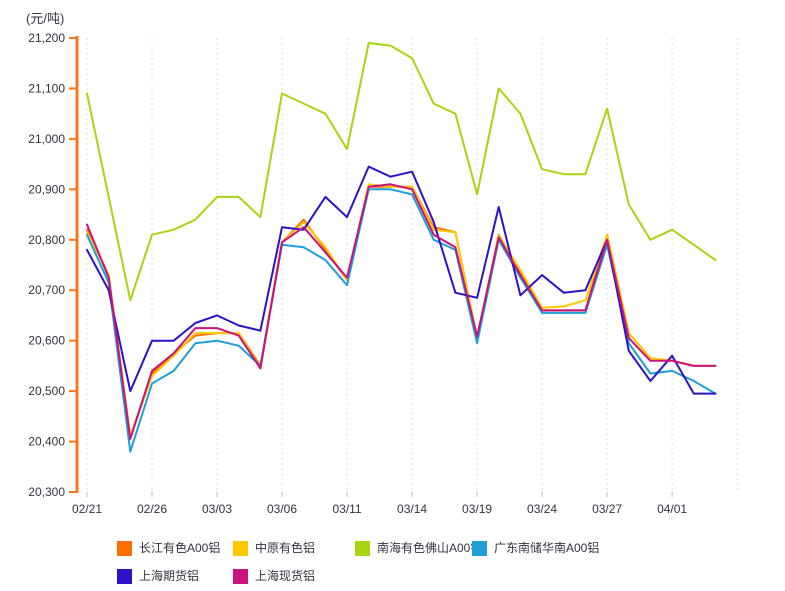  I want to click on y-axis-tick-label: 20,500, so click(46, 391).